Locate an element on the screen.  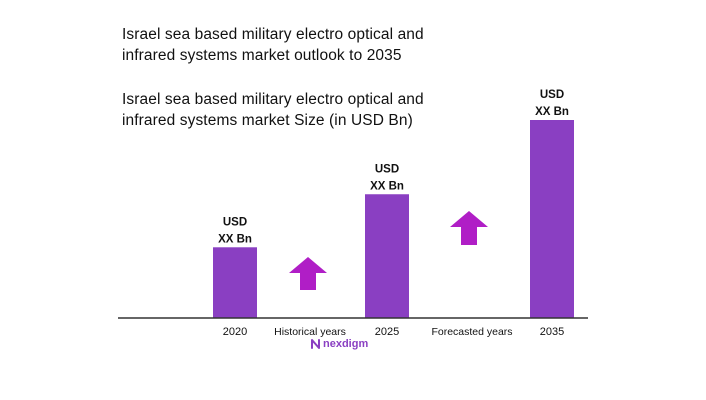
data-label-2035-line-1: USD is located at coordinates (552, 95).